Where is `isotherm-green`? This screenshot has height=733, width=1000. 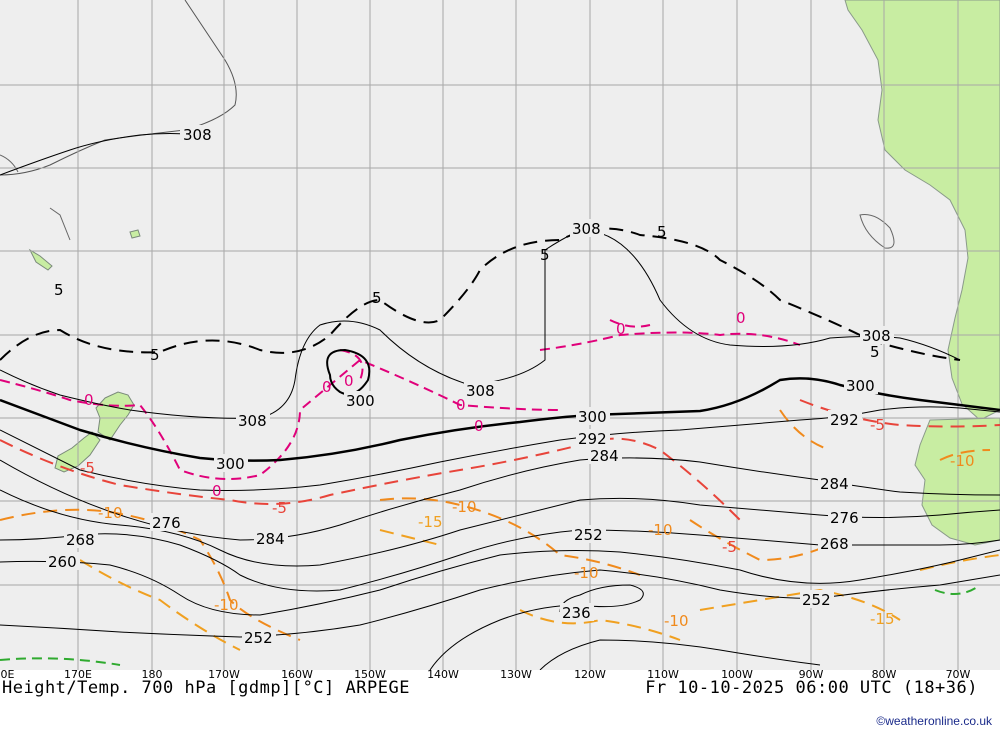
isotherm-green is located at coordinates (490, 625).